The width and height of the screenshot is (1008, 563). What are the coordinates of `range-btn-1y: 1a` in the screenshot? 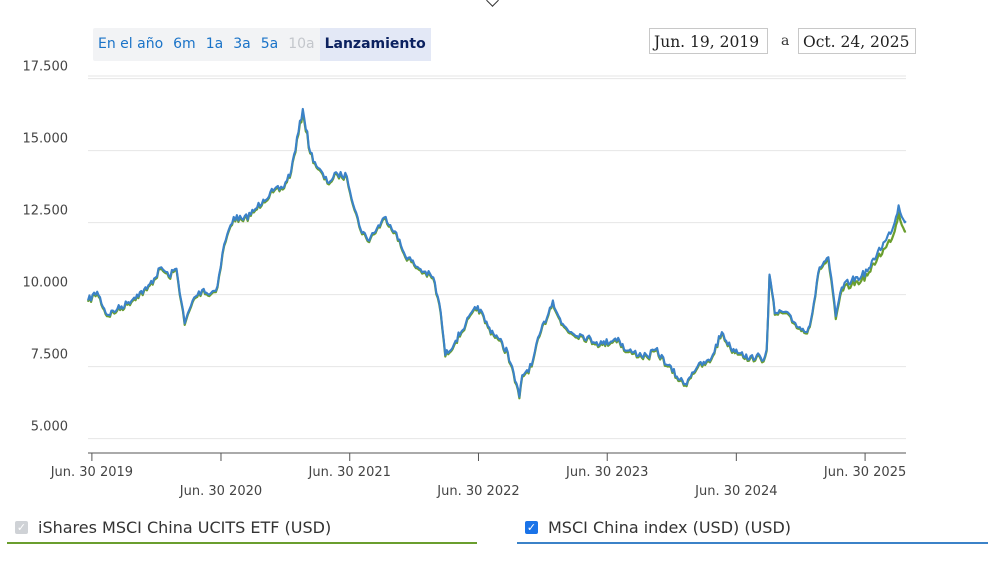 It's located at (214, 44).